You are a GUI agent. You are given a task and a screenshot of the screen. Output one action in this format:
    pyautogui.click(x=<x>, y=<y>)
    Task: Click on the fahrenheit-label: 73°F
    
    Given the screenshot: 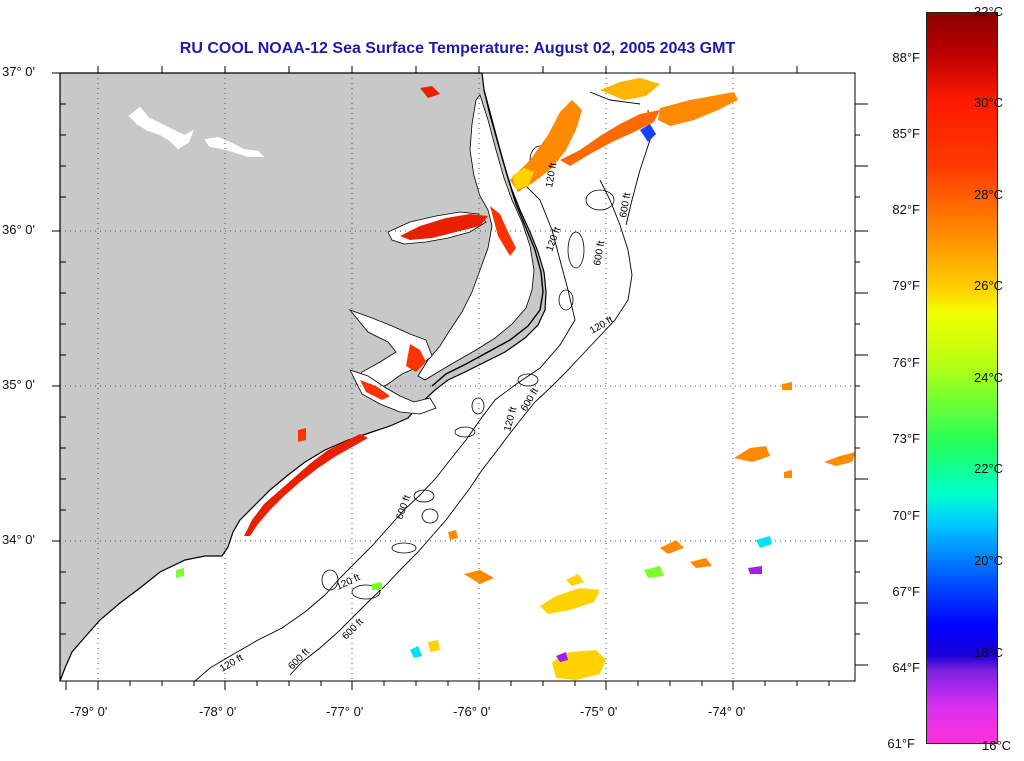 What is the action you would take?
    pyautogui.click(x=906, y=438)
    